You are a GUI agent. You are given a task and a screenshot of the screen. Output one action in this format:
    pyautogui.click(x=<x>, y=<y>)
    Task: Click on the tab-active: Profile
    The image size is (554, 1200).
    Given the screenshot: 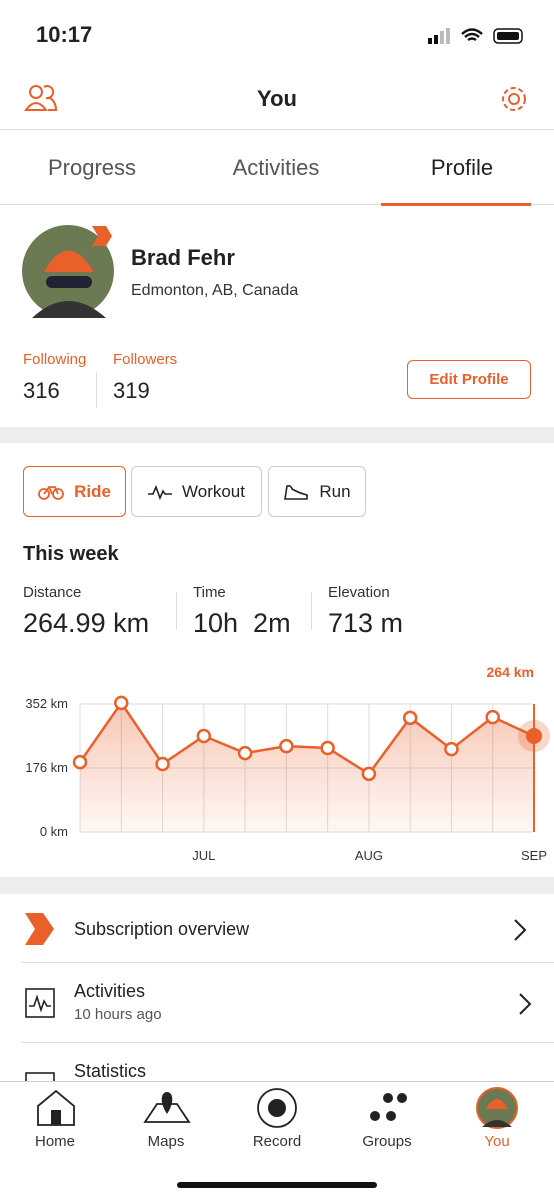 What is the action you would take?
    pyautogui.click(x=462, y=167)
    